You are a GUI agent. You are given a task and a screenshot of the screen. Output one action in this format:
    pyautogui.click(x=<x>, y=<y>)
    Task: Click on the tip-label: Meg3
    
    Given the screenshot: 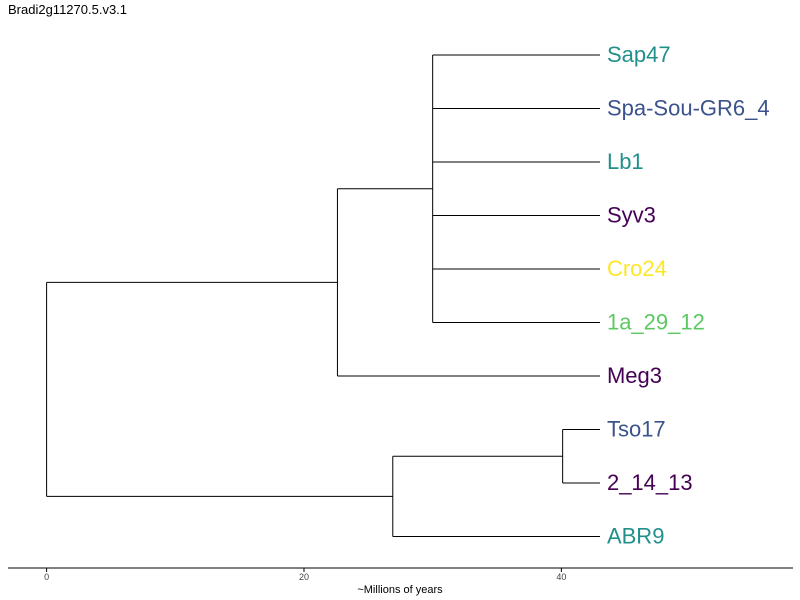 What is the action you would take?
    pyautogui.click(x=634, y=375)
    